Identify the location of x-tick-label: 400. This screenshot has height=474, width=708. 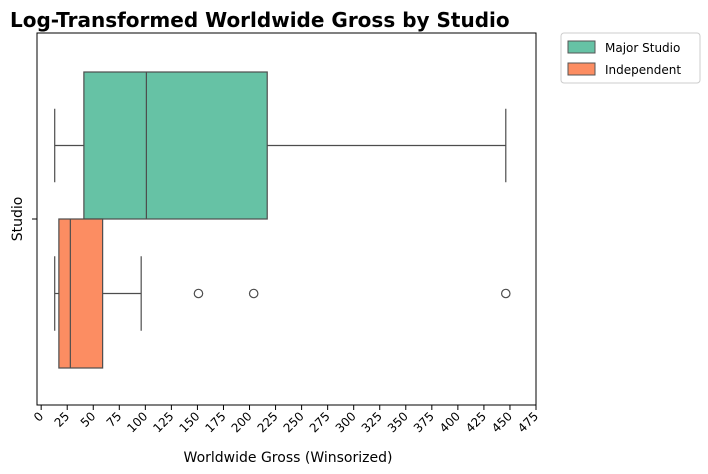
(450, 422).